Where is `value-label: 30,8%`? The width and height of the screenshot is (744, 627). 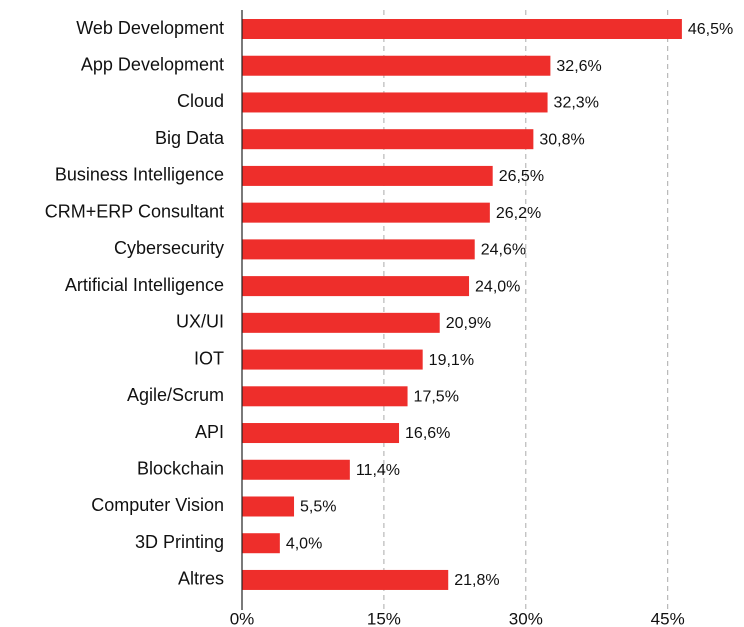
value-label: 30,8% is located at coordinates (561, 139).